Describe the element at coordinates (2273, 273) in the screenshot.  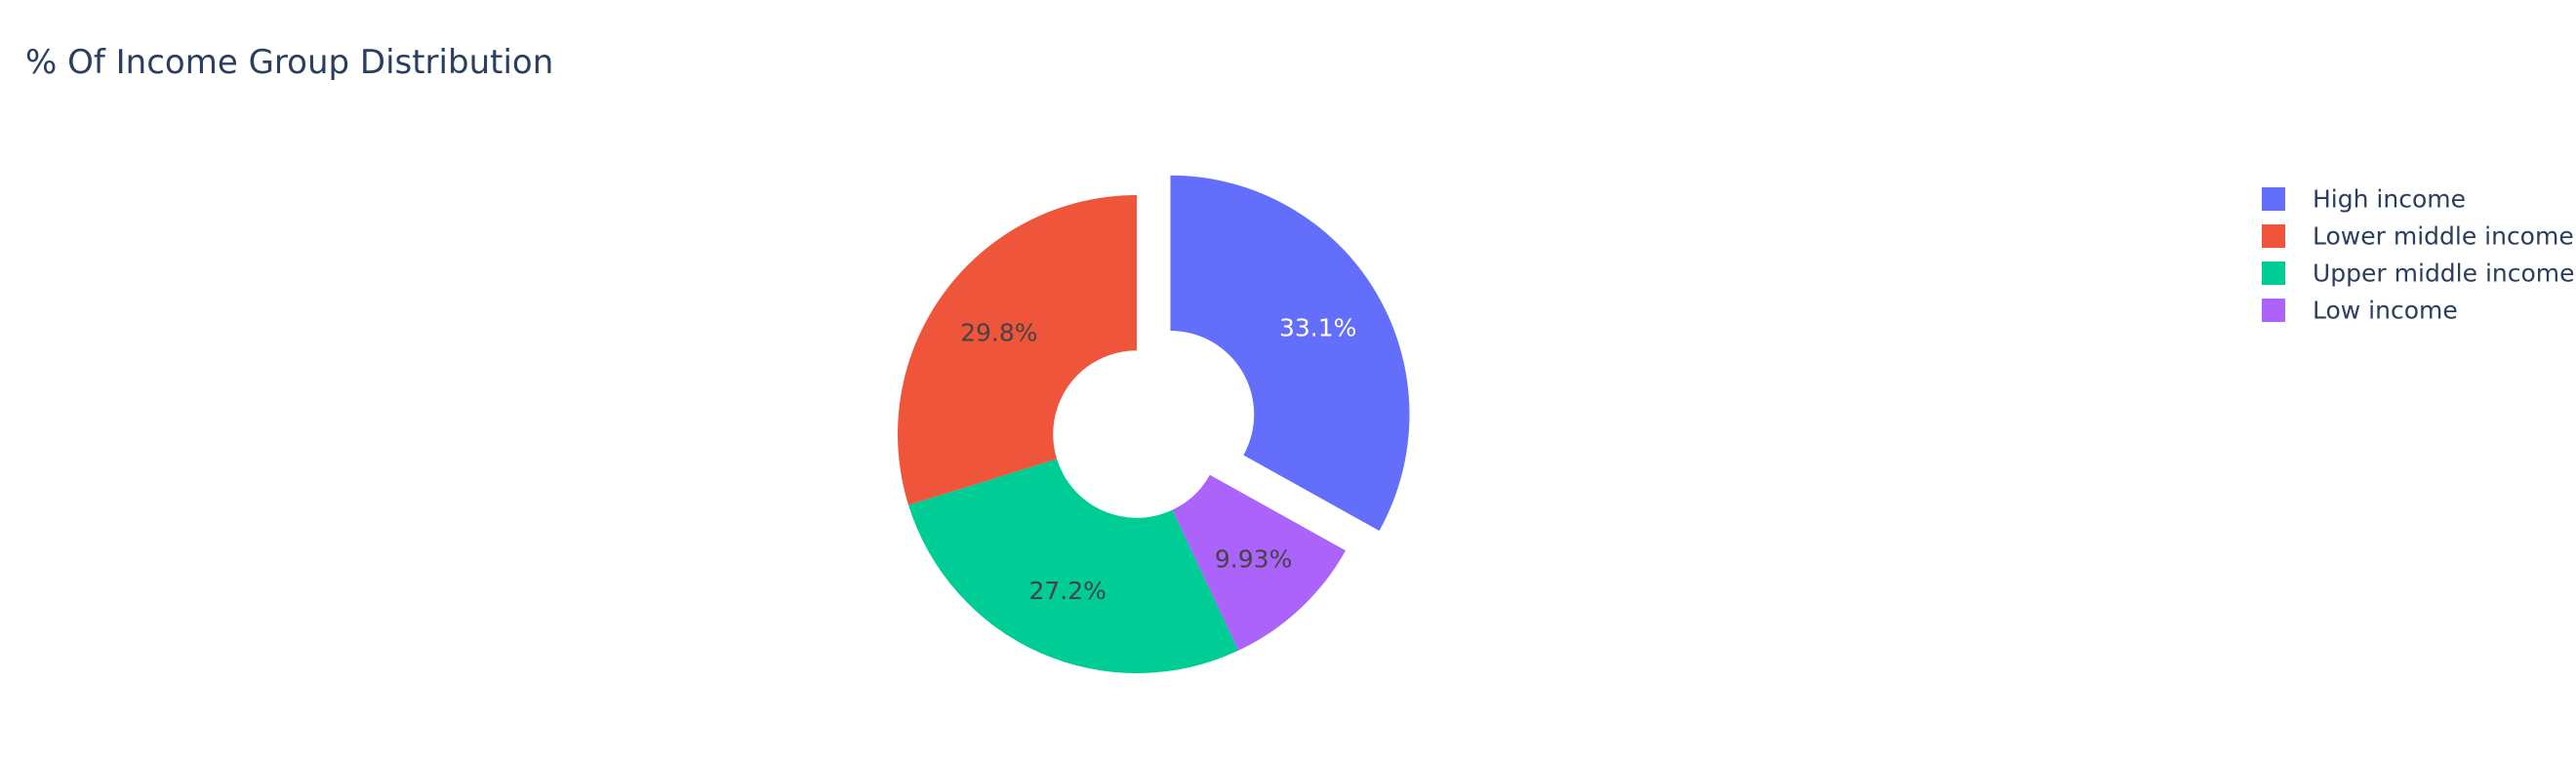
I see `legend-swatch-upper-middle-income` at that location.